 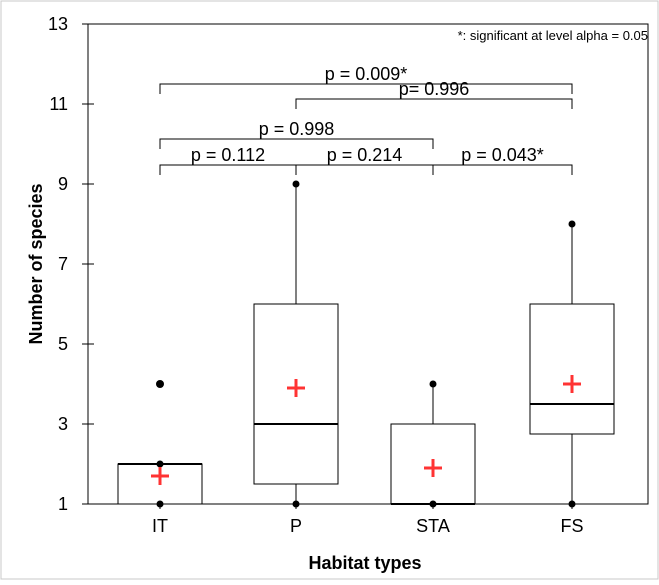 I want to click on comparison-sta-fs: p = 0.043*, so click(x=502, y=160).